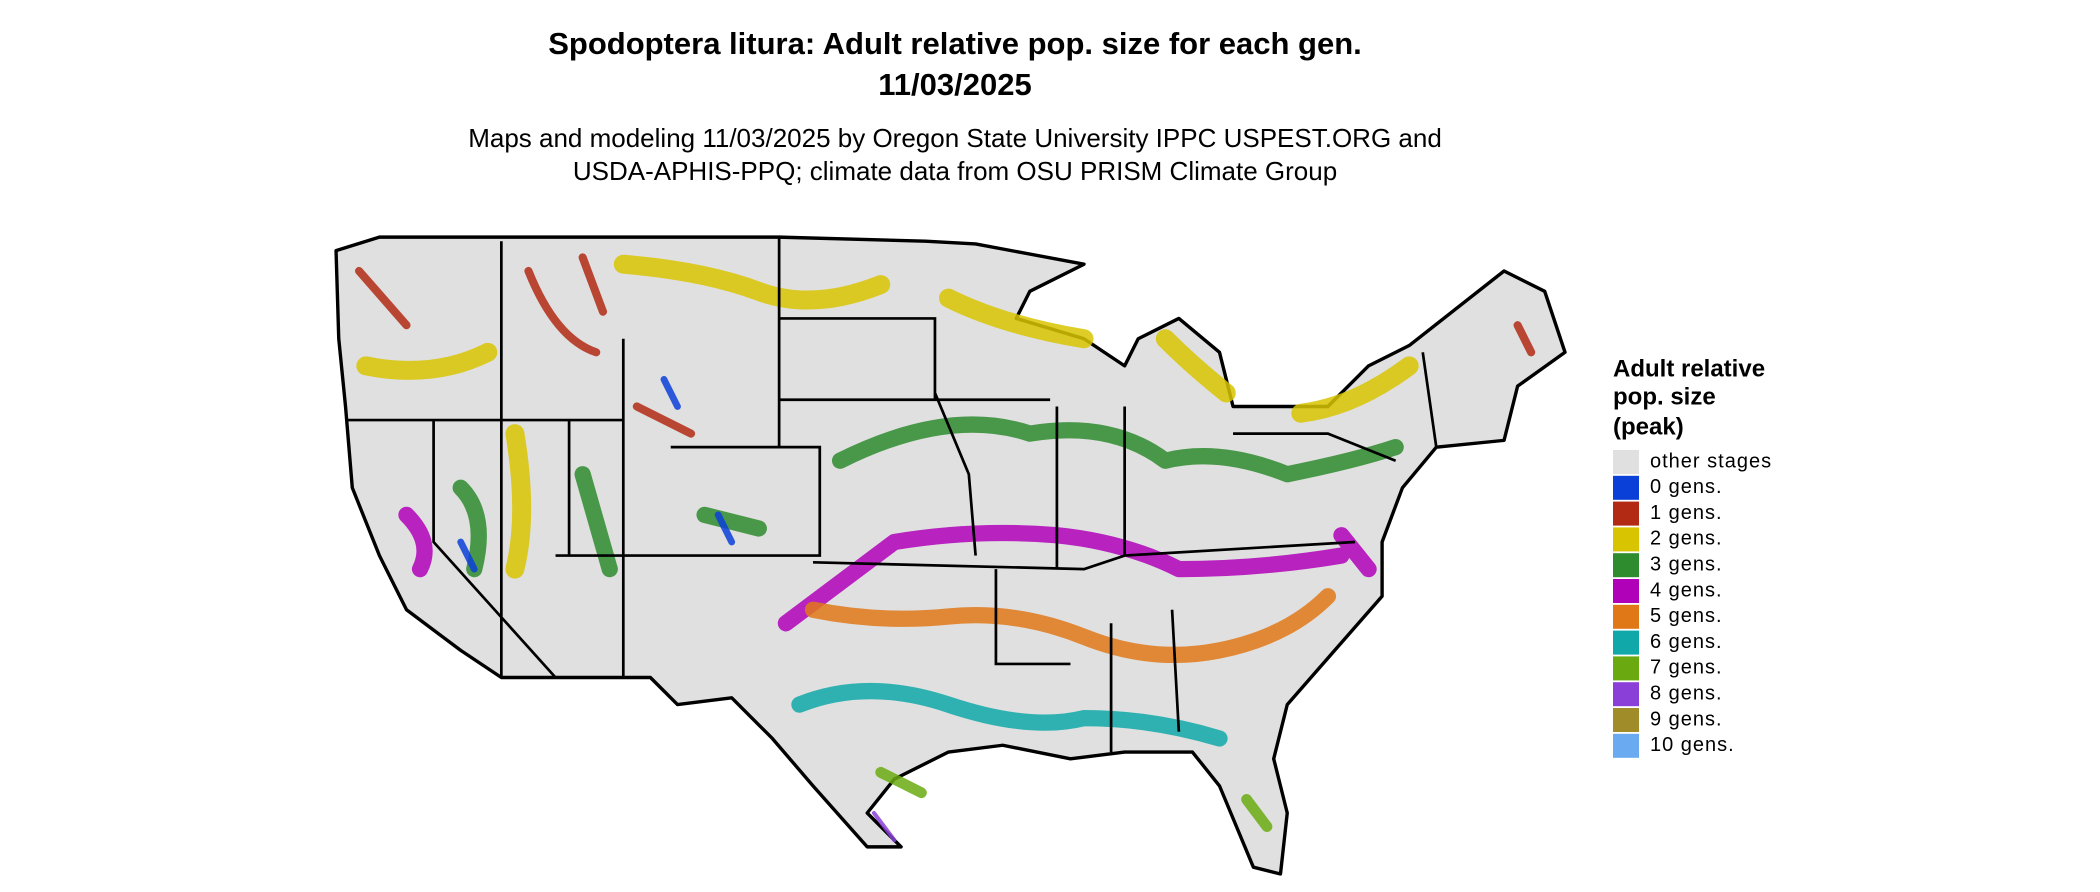  Describe the element at coordinates (1664, 396) in the screenshot. I see `legend-title: pop. size` at that location.